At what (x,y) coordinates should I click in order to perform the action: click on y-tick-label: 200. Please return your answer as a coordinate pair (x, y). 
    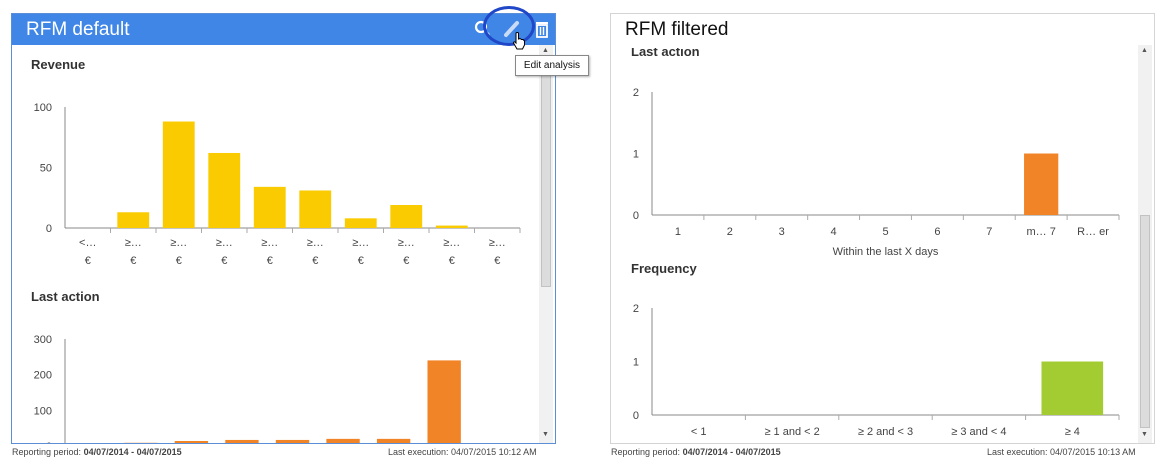
    Looking at the image, I should click on (43, 376).